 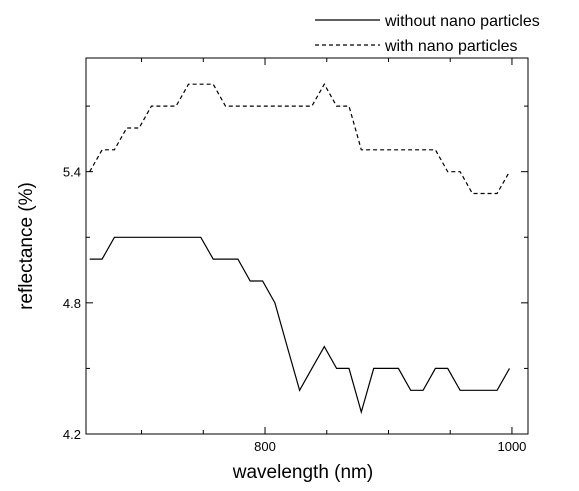 I want to click on x-tick-label: 1000, so click(x=511, y=446).